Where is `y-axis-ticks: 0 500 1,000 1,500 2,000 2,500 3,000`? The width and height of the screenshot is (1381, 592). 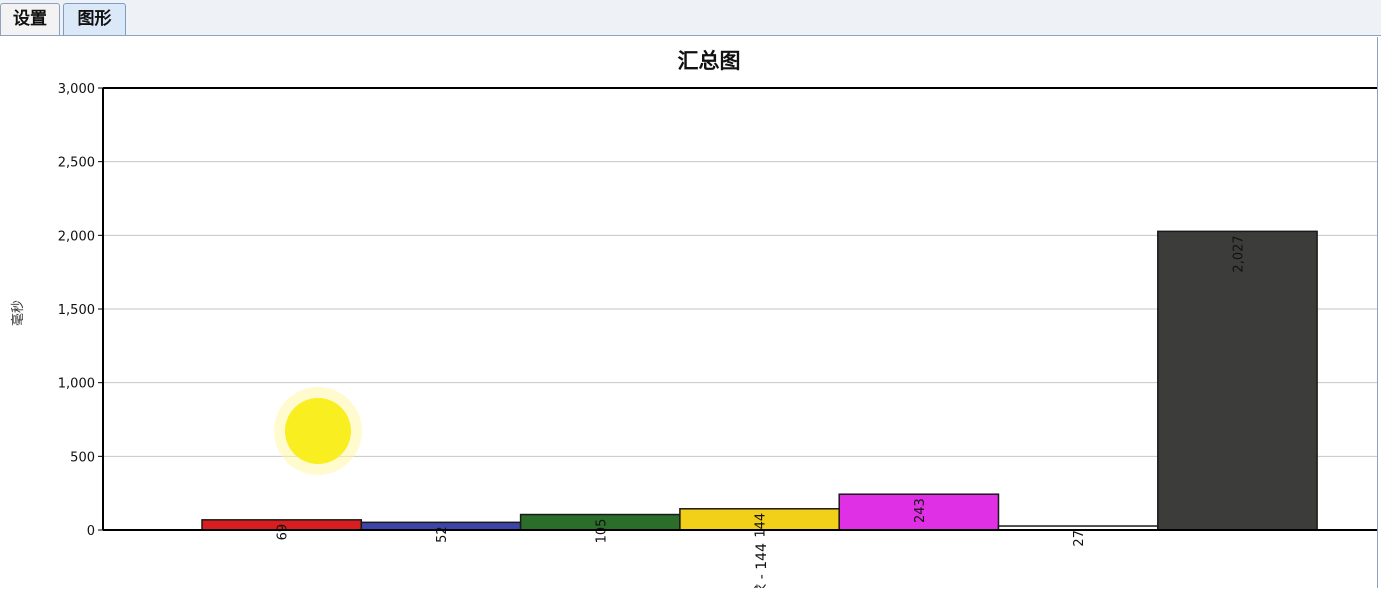
y-axis-ticks: 0 500 1,000 1,500 2,000 2,500 3,000 is located at coordinates (80, 310).